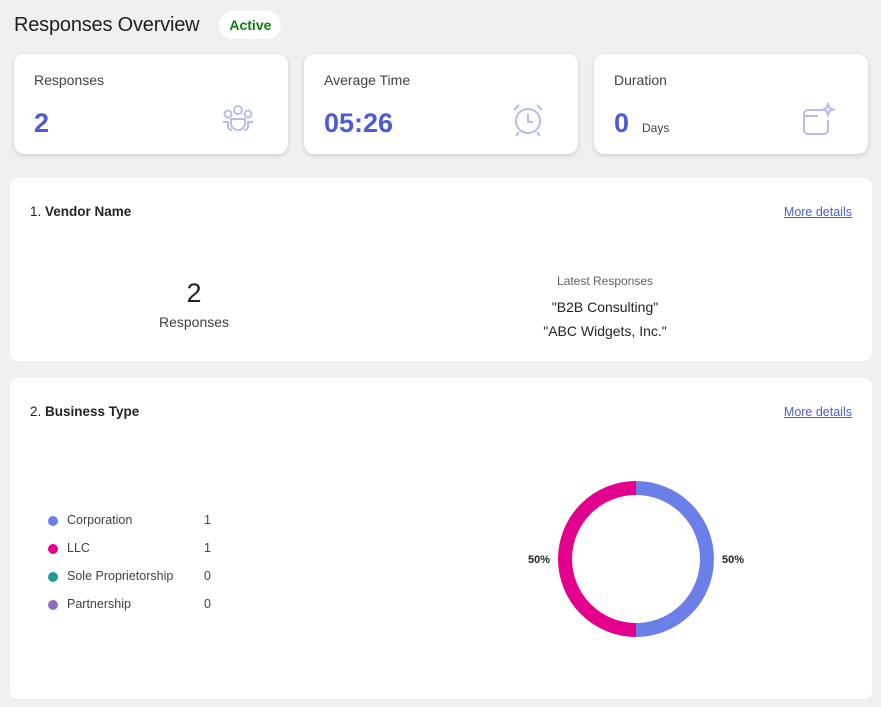 This screenshot has width=881, height=707. I want to click on status-badge: Active, so click(250, 25).